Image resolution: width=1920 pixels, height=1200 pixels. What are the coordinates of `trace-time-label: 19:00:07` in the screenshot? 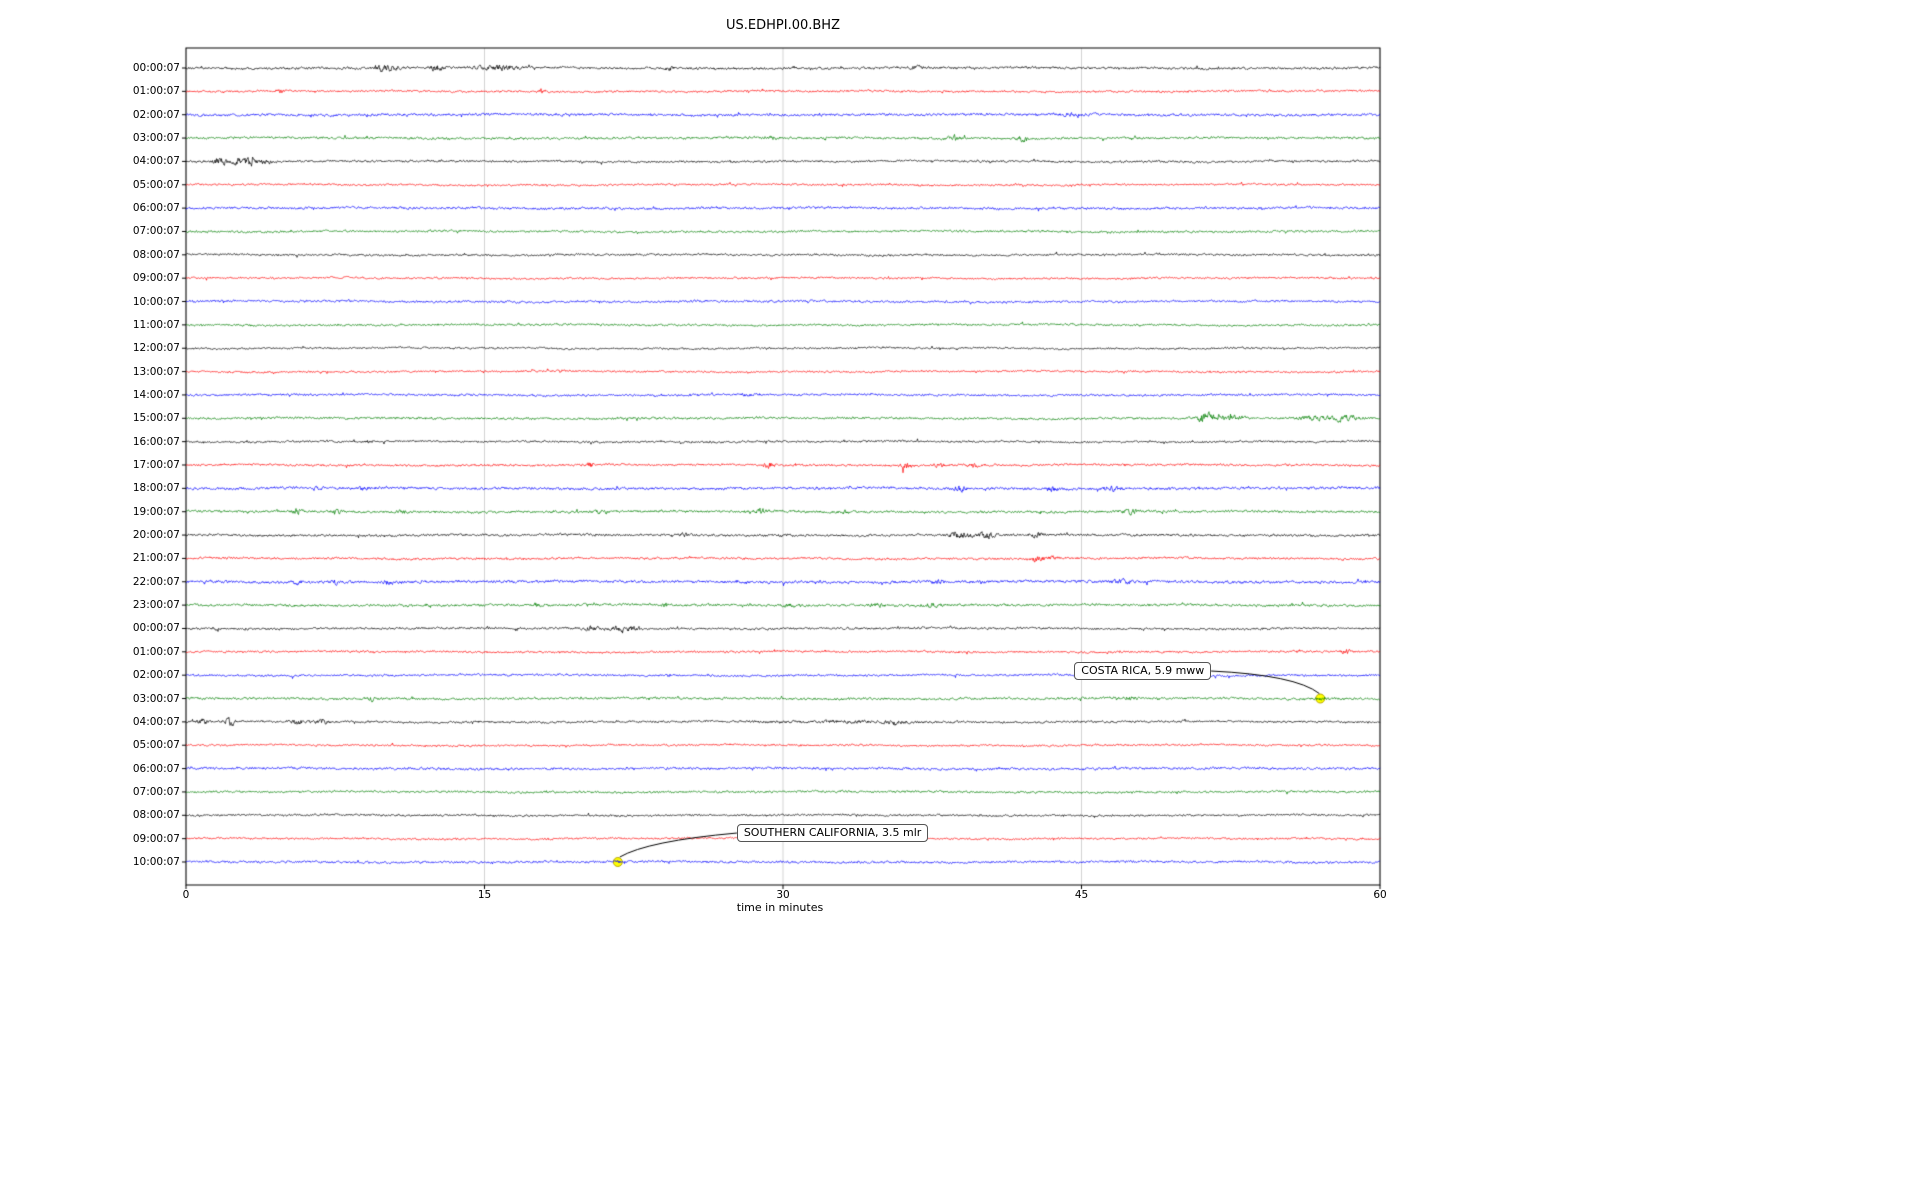 It's located at (156, 511).